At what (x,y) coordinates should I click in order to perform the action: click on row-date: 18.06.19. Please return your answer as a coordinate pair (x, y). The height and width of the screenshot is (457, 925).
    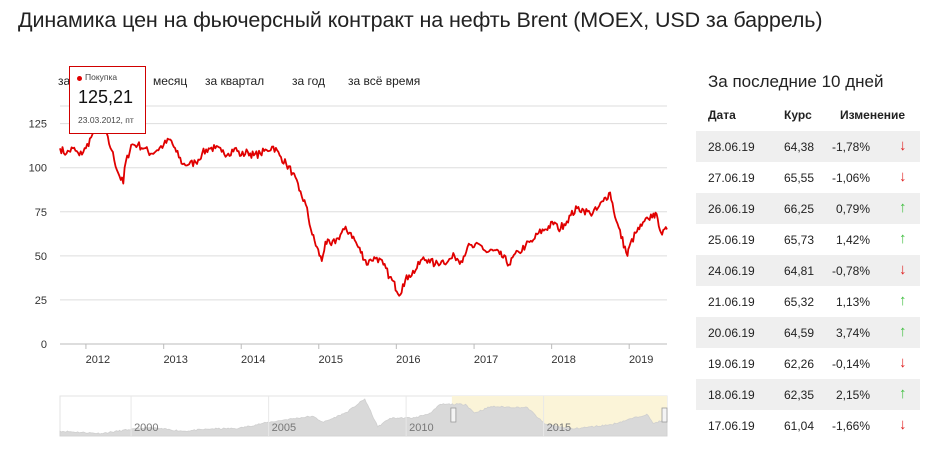
    Looking at the image, I should click on (731, 395).